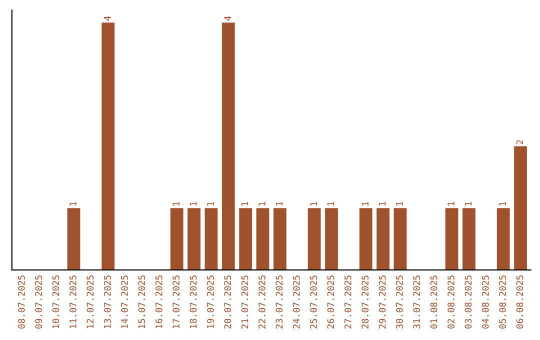 The height and width of the screenshot is (340, 540). What do you see at coordinates (262, 302) in the screenshot?
I see `x-tick-label: 22.07.2025` at bounding box center [262, 302].